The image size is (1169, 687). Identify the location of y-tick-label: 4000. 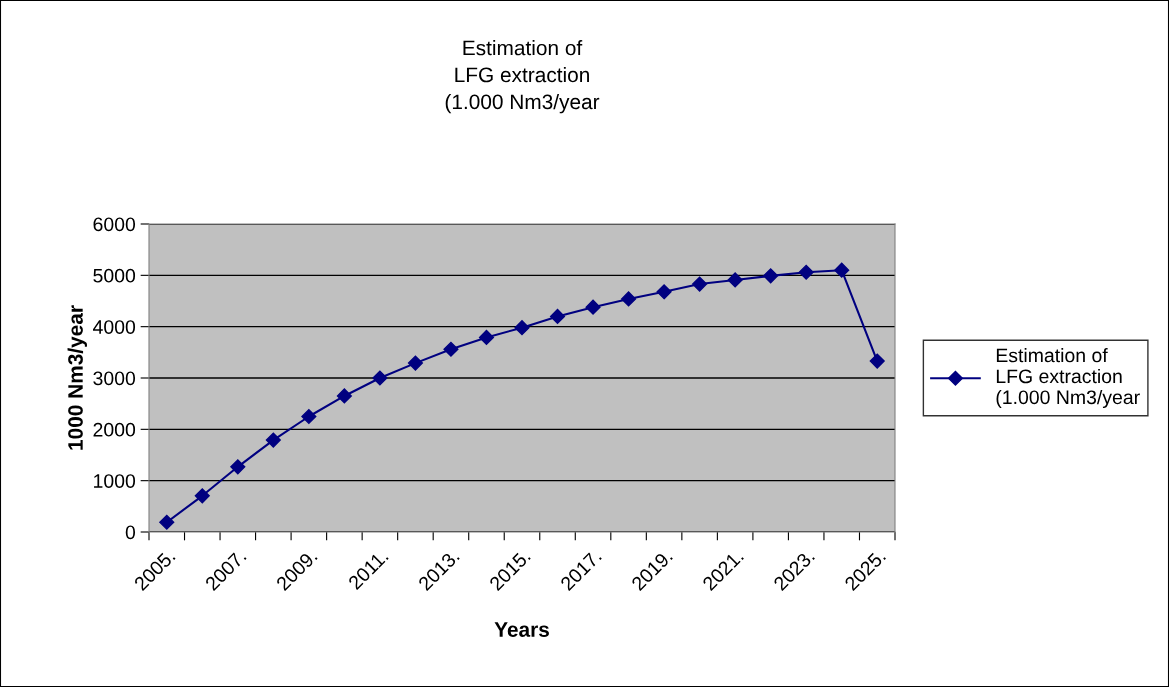
(114, 327).